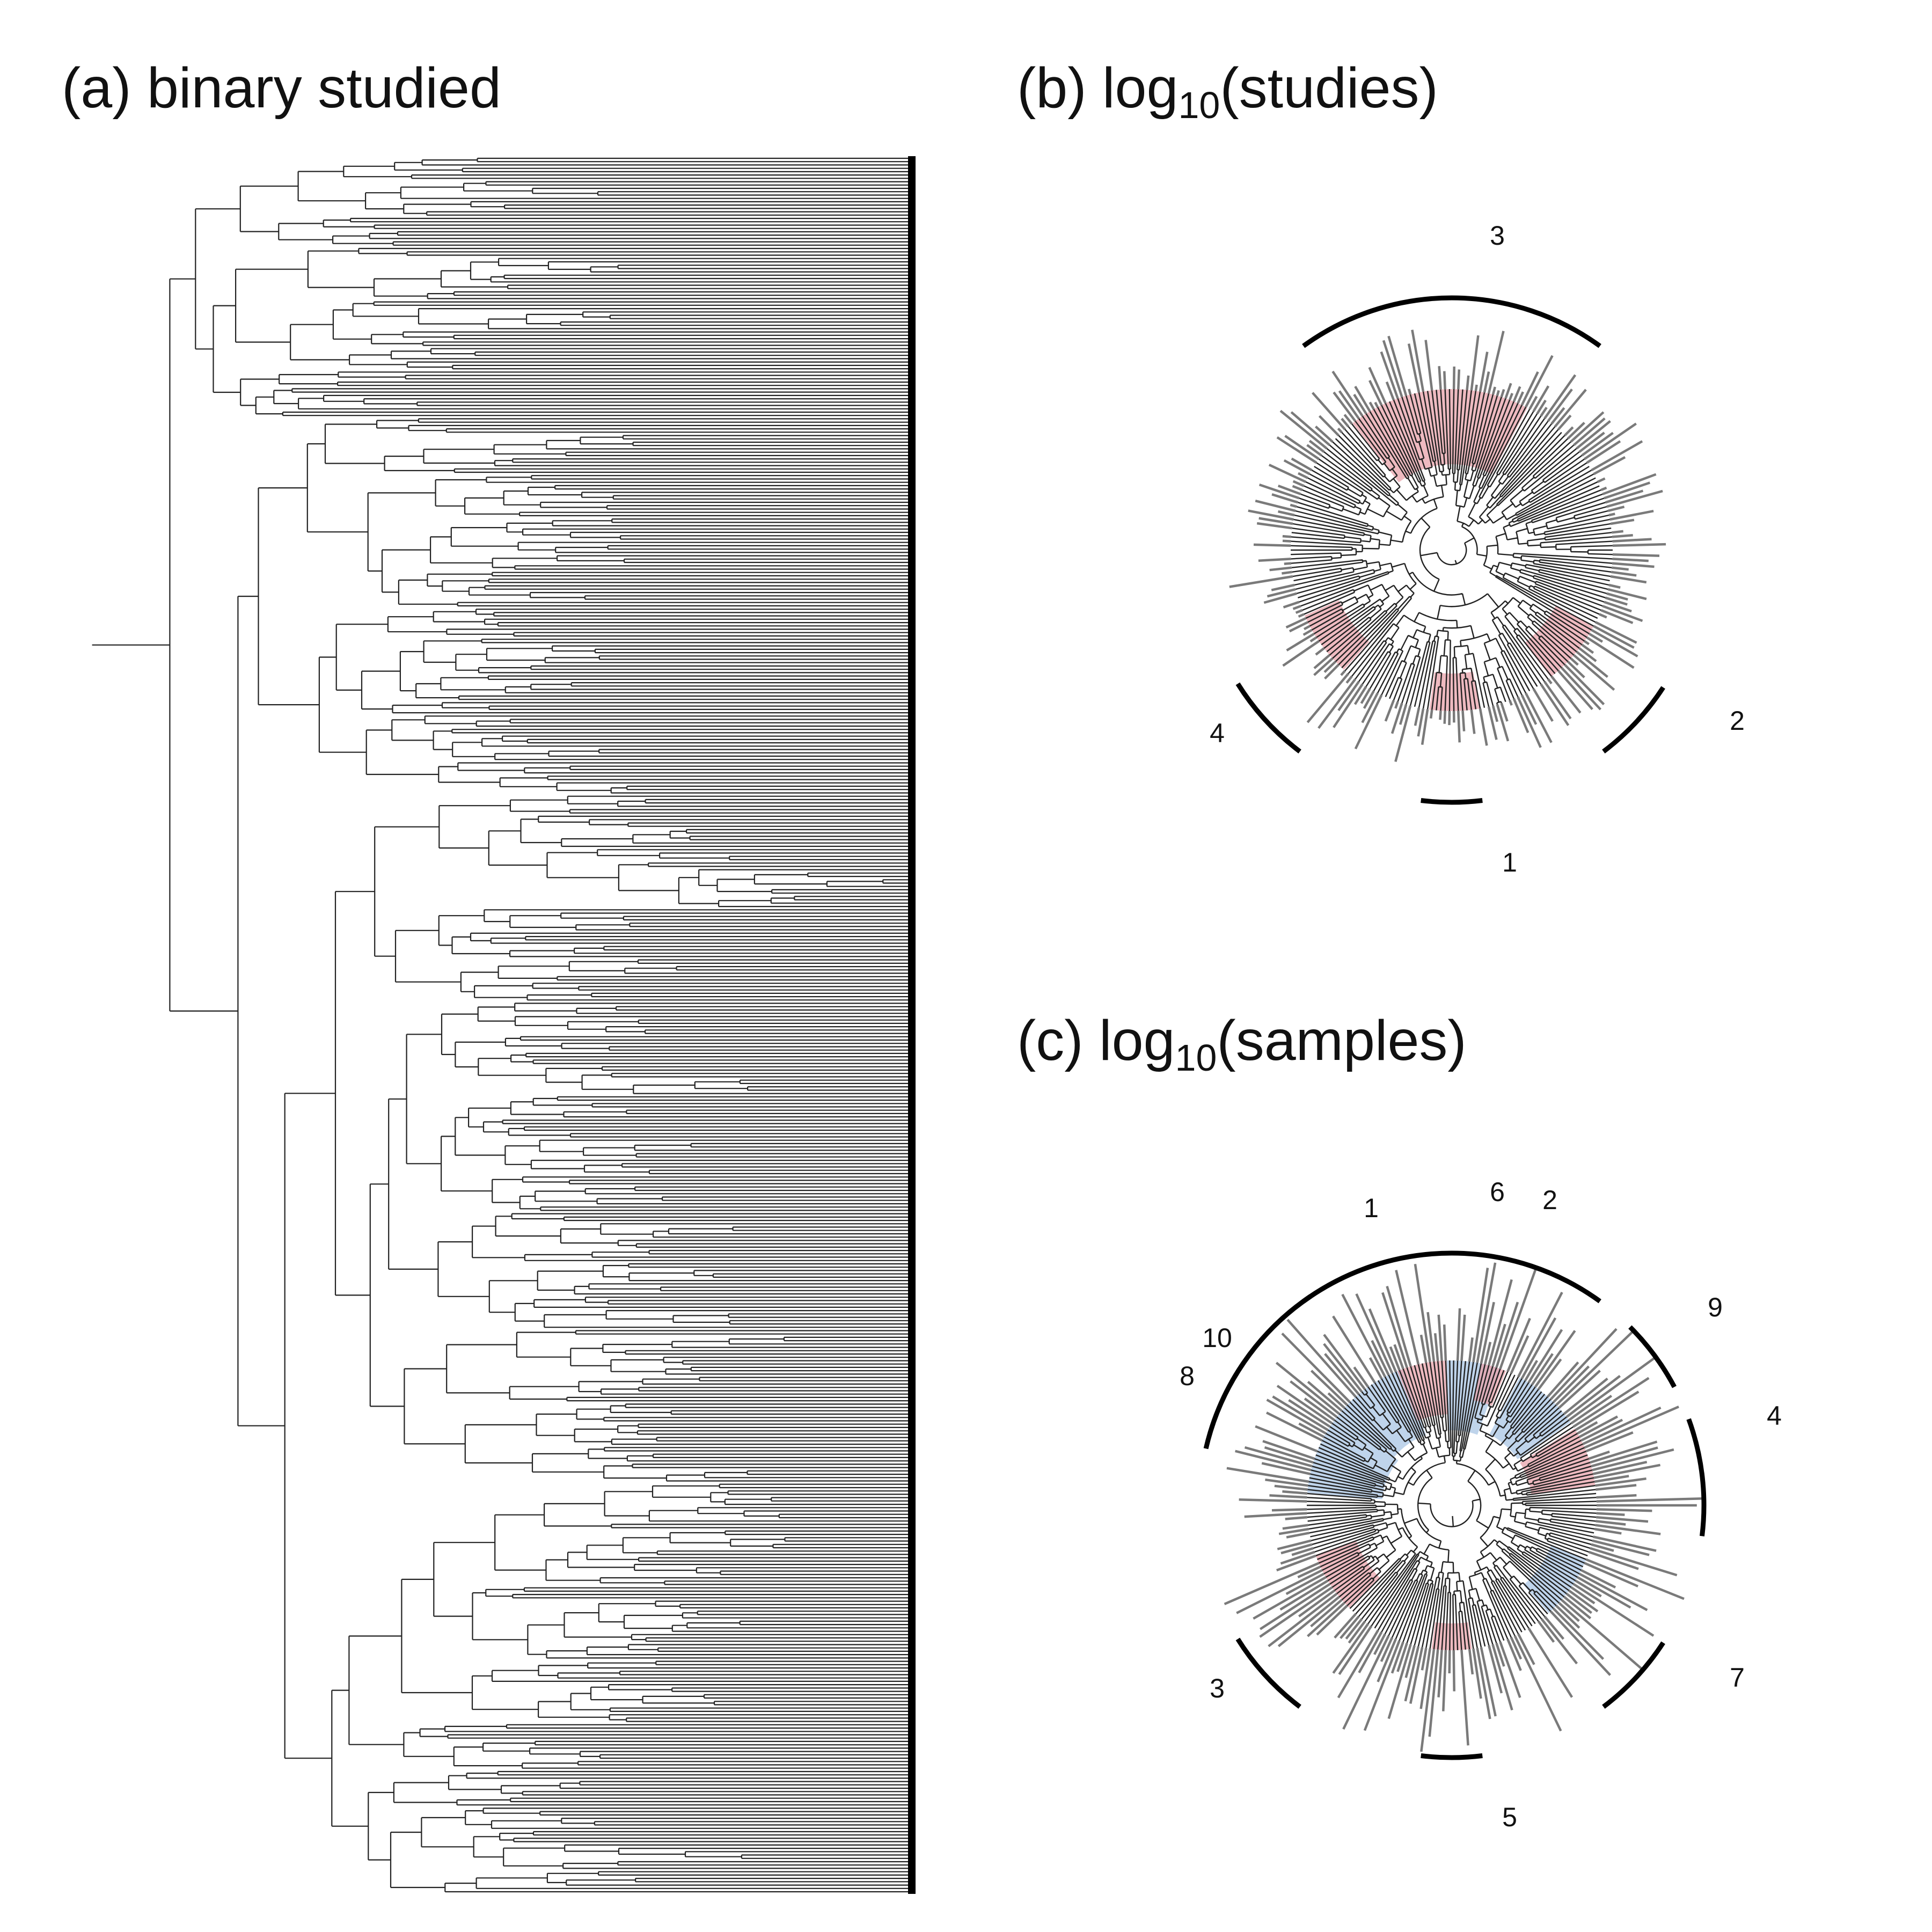 The height and width of the screenshot is (1932, 1932). I want to click on panel-b-title-subscript: 10, so click(1199, 105).